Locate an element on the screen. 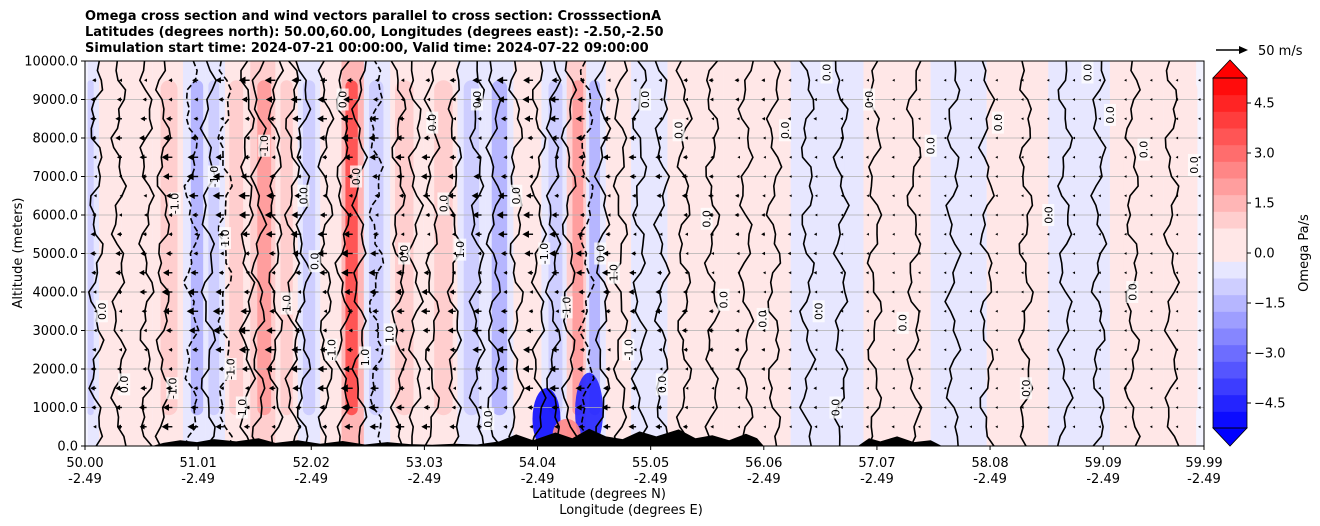 The image size is (1320, 526). contour-line is located at coordinates (953, 253).